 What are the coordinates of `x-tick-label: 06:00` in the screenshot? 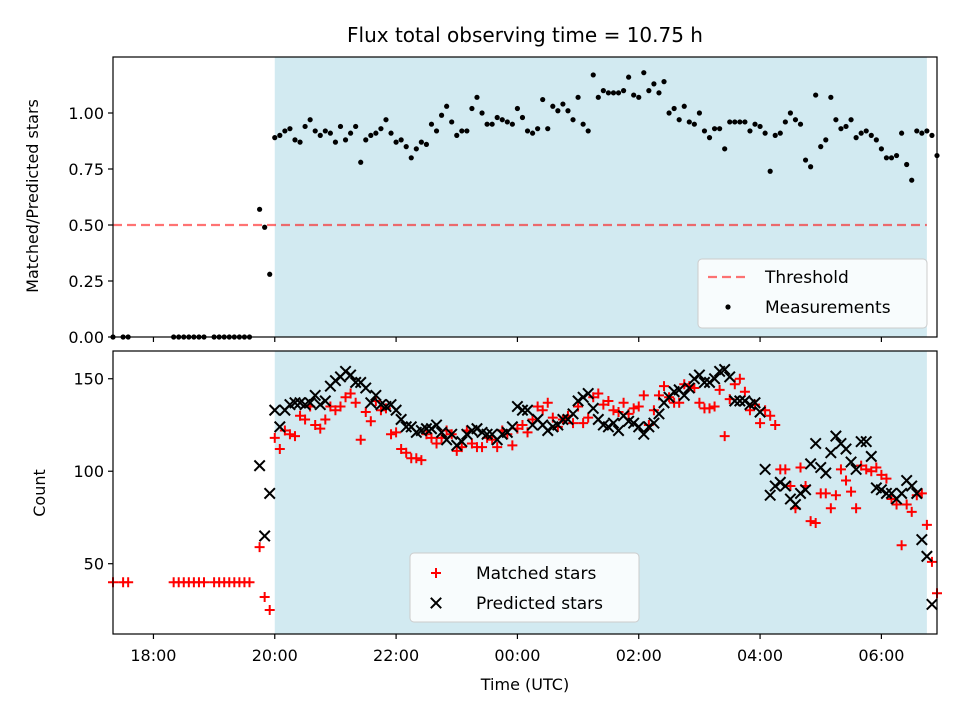 It's located at (881, 655).